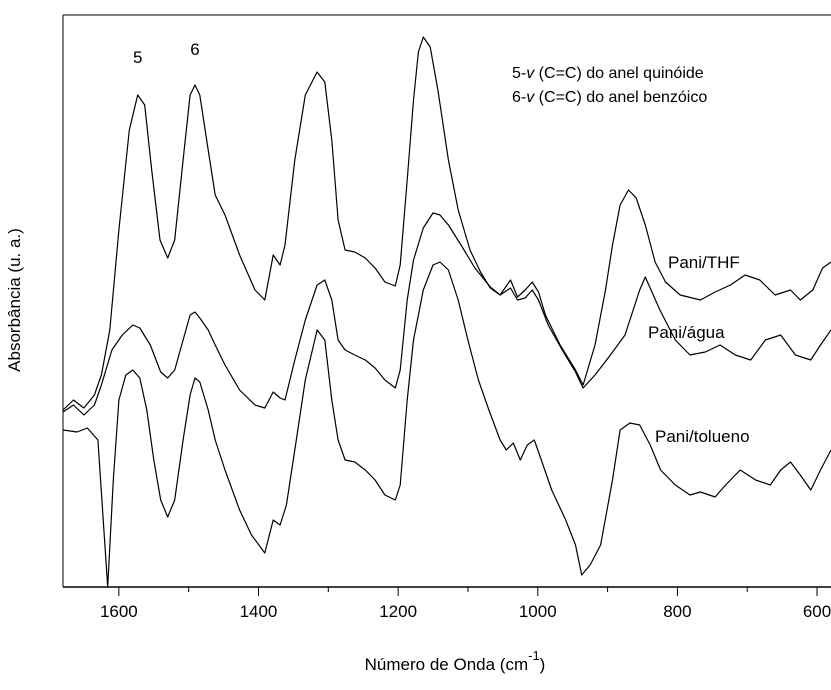 This screenshot has height=690, width=831. I want to click on note: 5-v (C=C) do anel quinóide, so click(608, 73).